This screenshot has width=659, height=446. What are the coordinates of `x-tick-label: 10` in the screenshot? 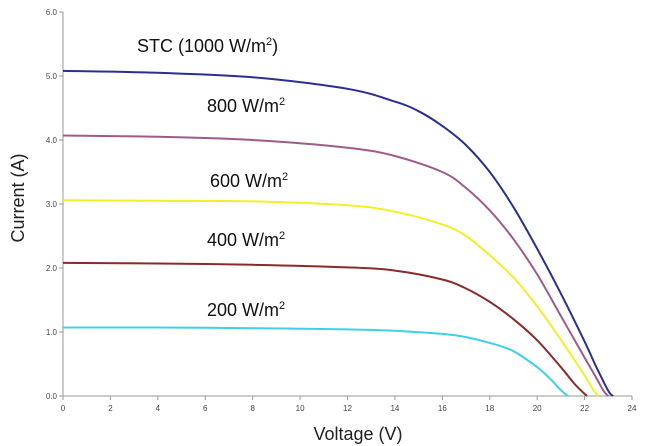 It's located at (300, 408).